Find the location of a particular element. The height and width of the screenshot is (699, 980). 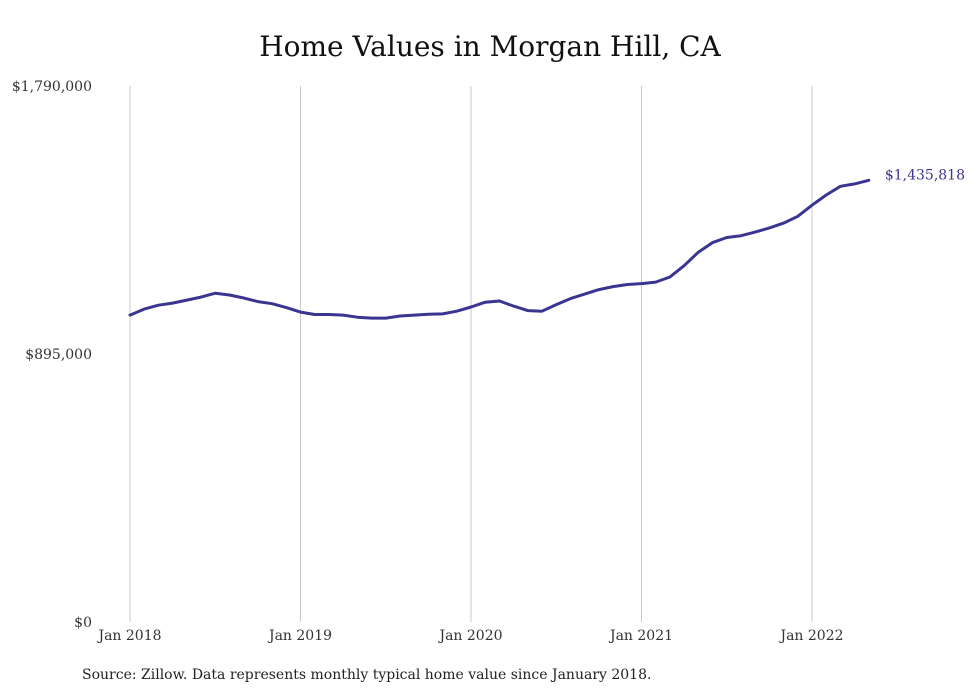

x-tick-label: Jan 2021 is located at coordinates (640, 636).